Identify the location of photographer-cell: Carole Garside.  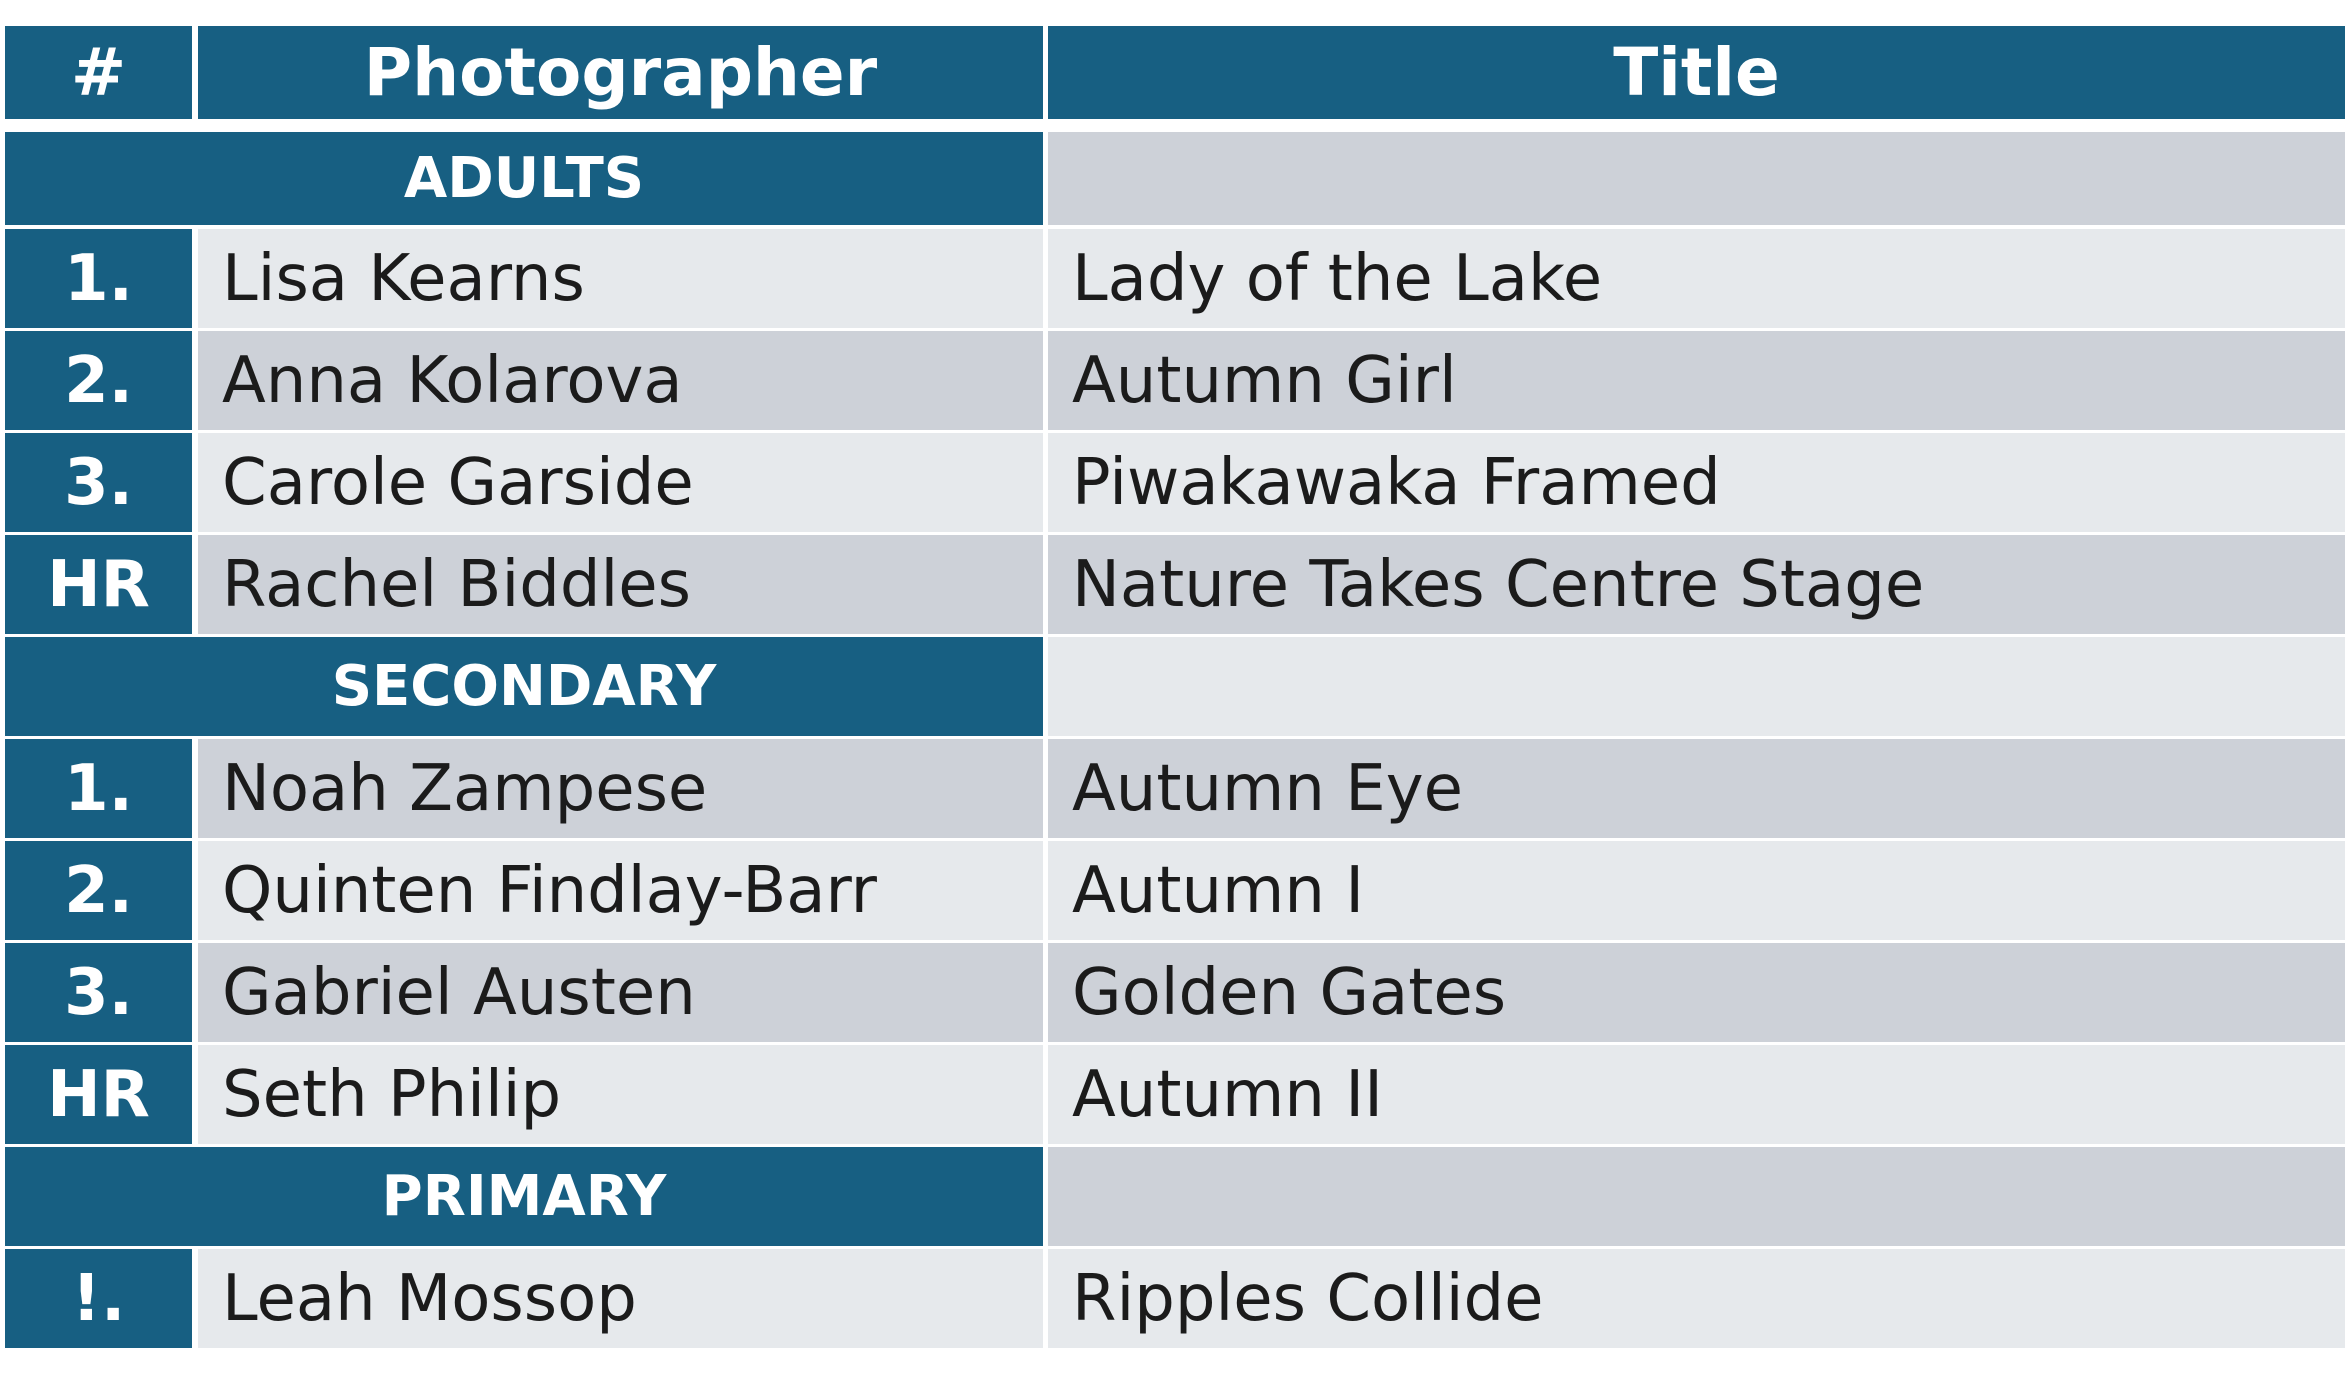
(620, 482).